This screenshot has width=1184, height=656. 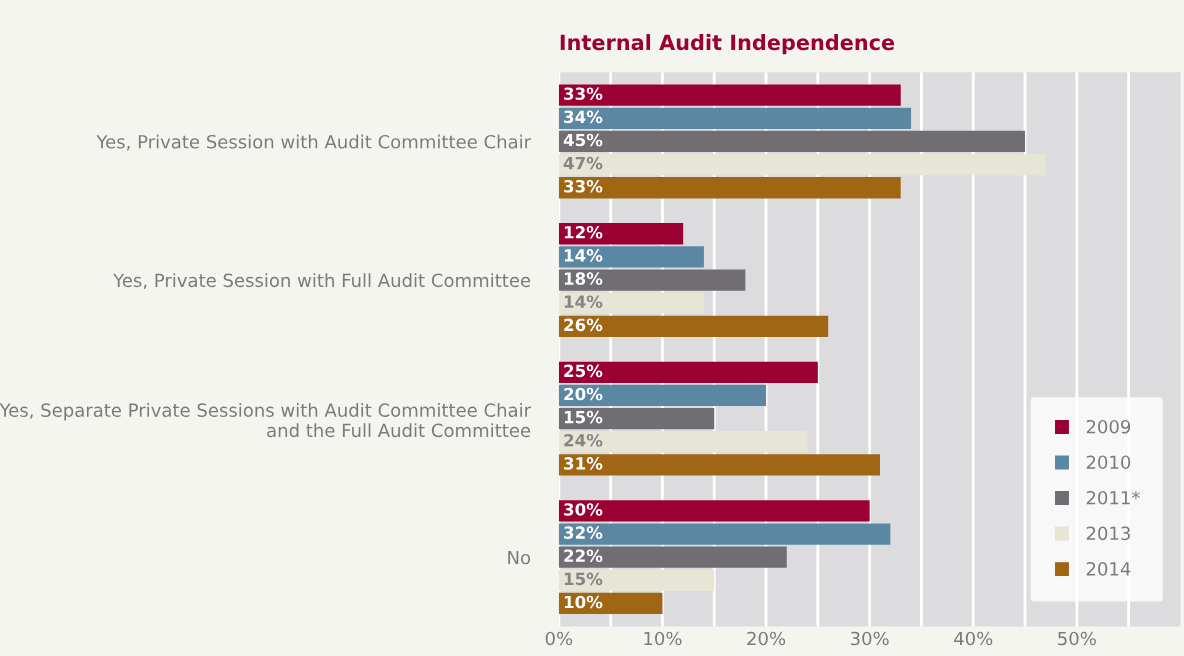 I want to click on data-label: 34%, so click(x=583, y=117).